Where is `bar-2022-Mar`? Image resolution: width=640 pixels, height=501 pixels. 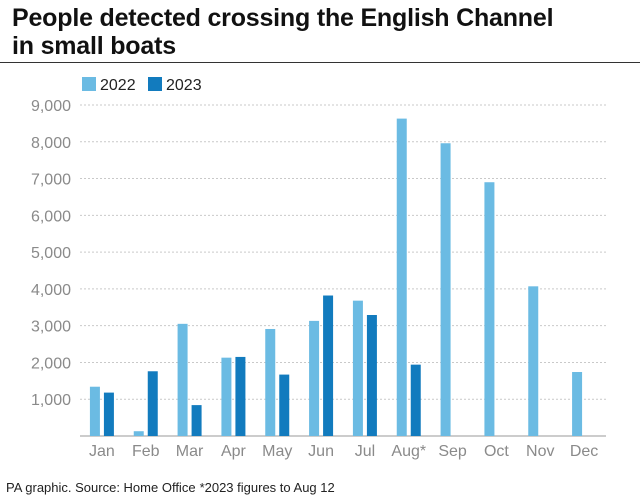 bar-2022-Mar is located at coordinates (182, 379).